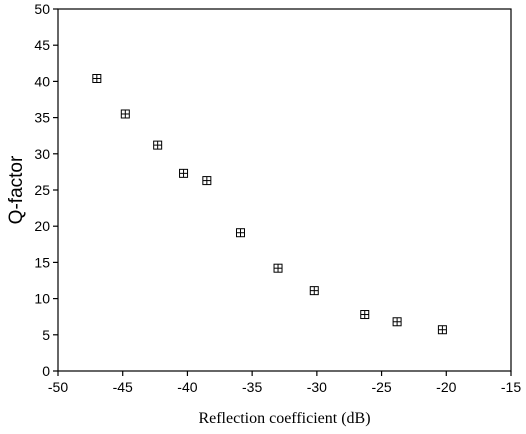 This screenshot has width=526, height=434. What do you see at coordinates (42, 226) in the screenshot?
I see `y-tick-label: 20` at bounding box center [42, 226].